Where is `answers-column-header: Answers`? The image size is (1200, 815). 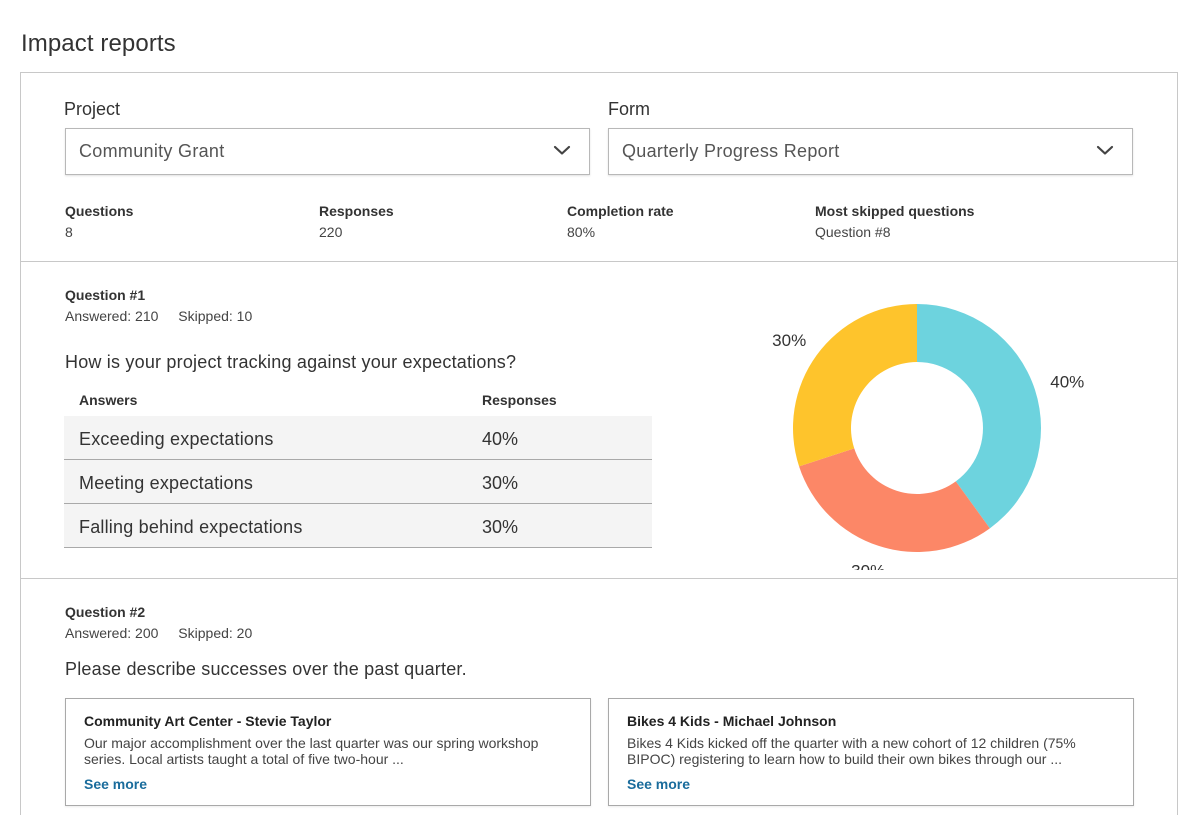 answers-column-header: Answers is located at coordinates (108, 400).